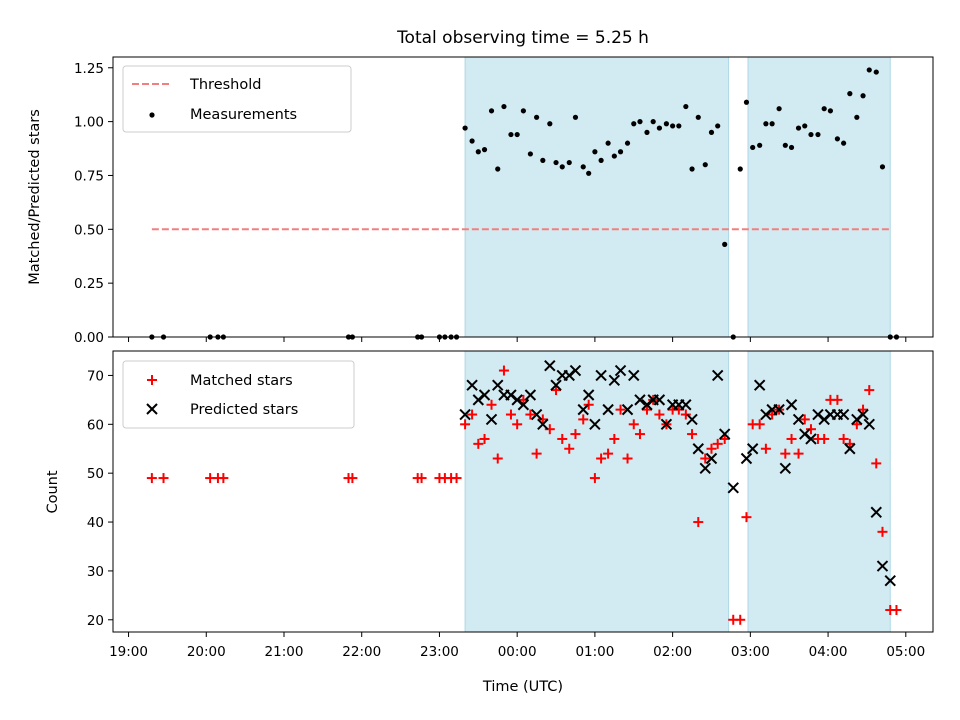 The image size is (960, 720). Describe the element at coordinates (677, 473) in the screenshot. I see `predicted-stars-layer` at that location.